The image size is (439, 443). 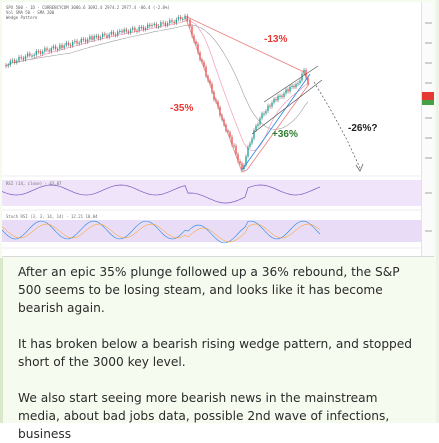 I want to click on annotation-projection: -26%?, so click(x=362, y=128).